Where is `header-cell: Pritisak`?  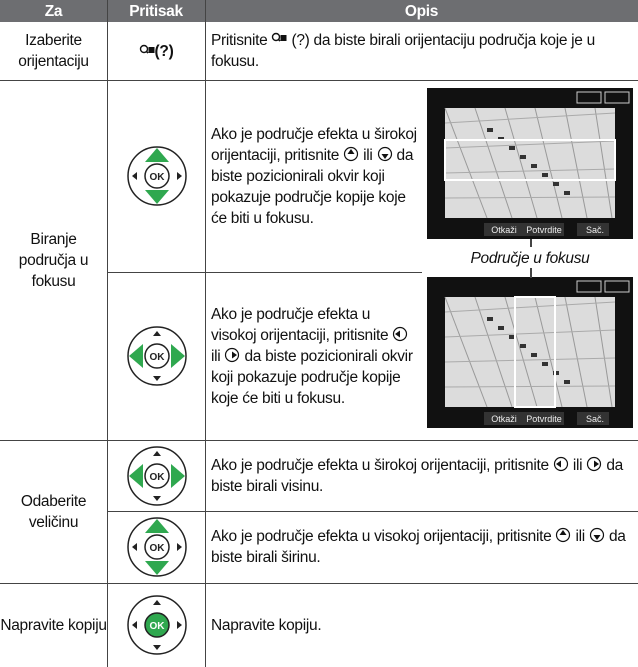
header-cell: Pritisak is located at coordinates (156, 11).